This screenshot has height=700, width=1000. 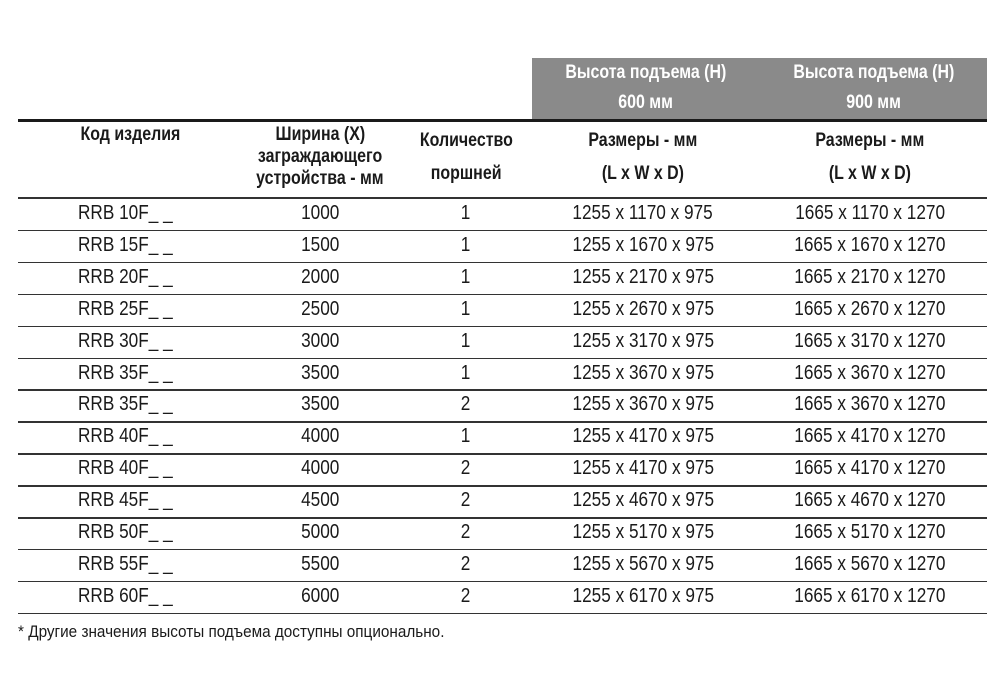 What do you see at coordinates (870, 532) in the screenshot?
I see `table-cell: 1665 x 5170 x 1270` at bounding box center [870, 532].